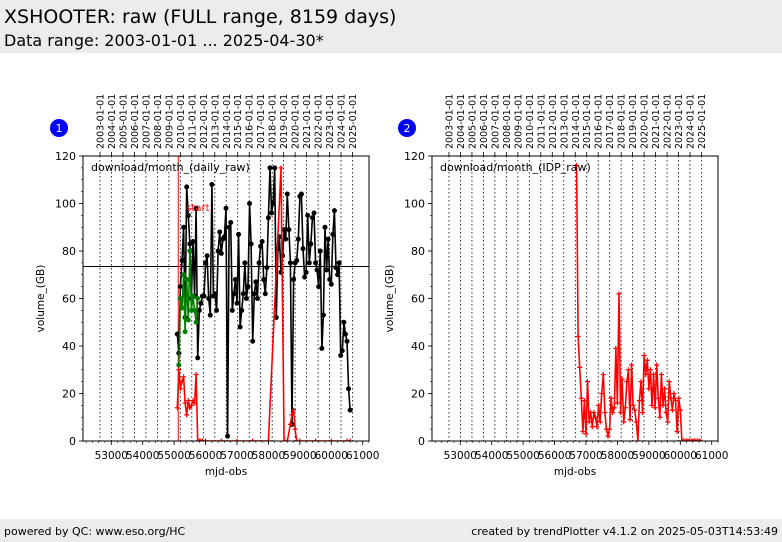 This screenshot has height=542, width=782. What do you see at coordinates (362, 456) in the screenshot?
I see `x-tick-label: 61000` at bounding box center [362, 456].